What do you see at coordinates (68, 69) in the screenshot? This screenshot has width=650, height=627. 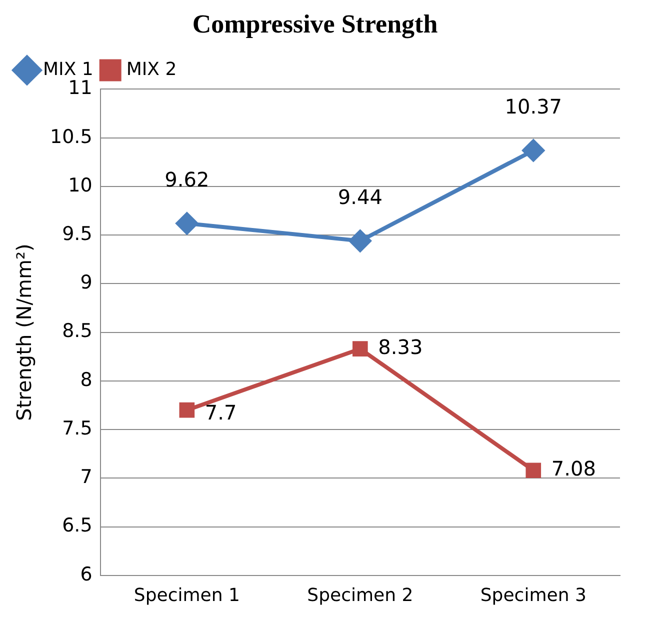 I see `legend-label: MIX 1` at bounding box center [68, 69].